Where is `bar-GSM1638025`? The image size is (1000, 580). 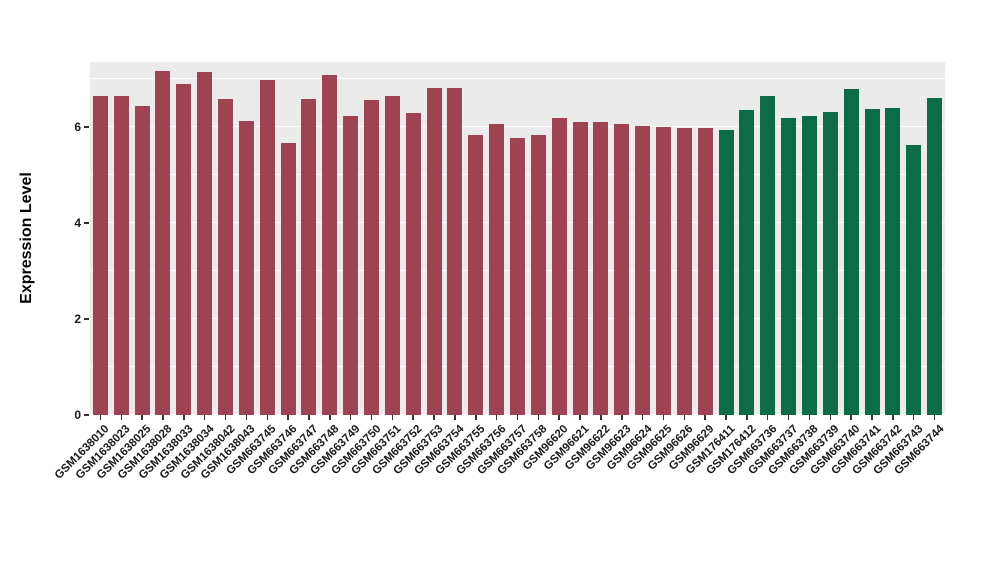
bar-GSM1638025 is located at coordinates (142, 260).